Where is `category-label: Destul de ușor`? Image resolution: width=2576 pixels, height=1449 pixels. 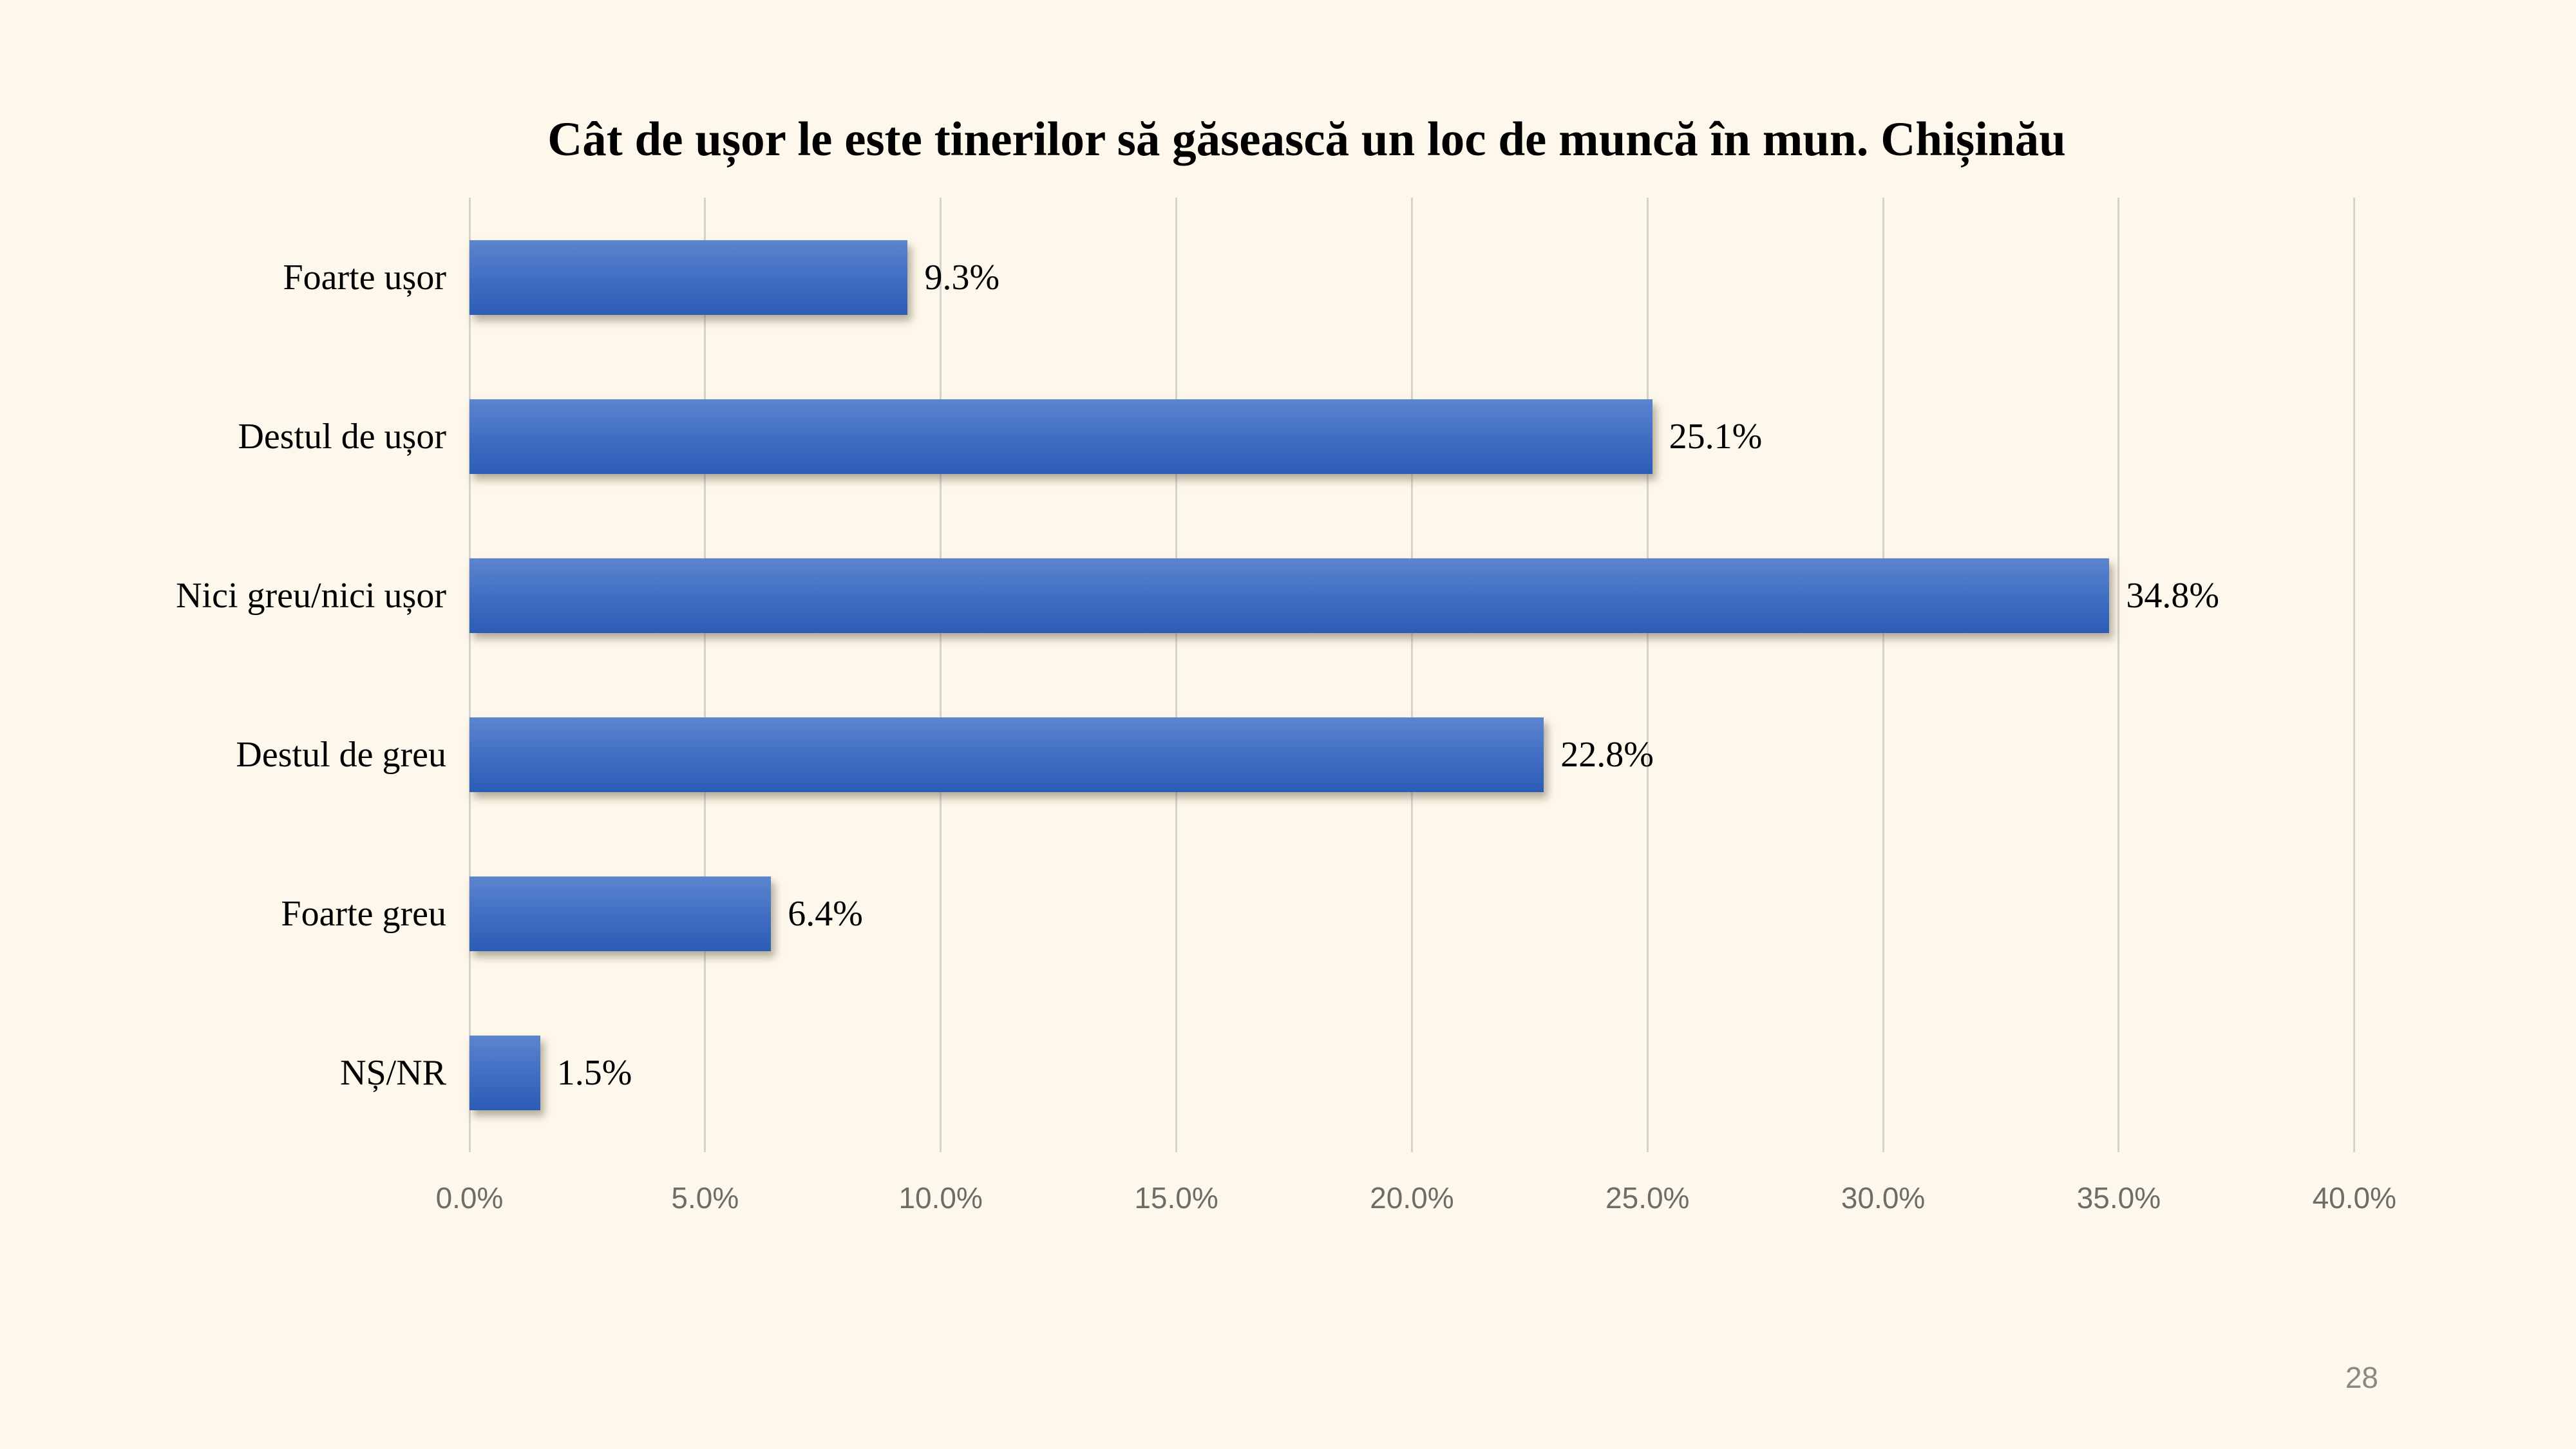
category-label: Destul de ușor is located at coordinates (342, 436).